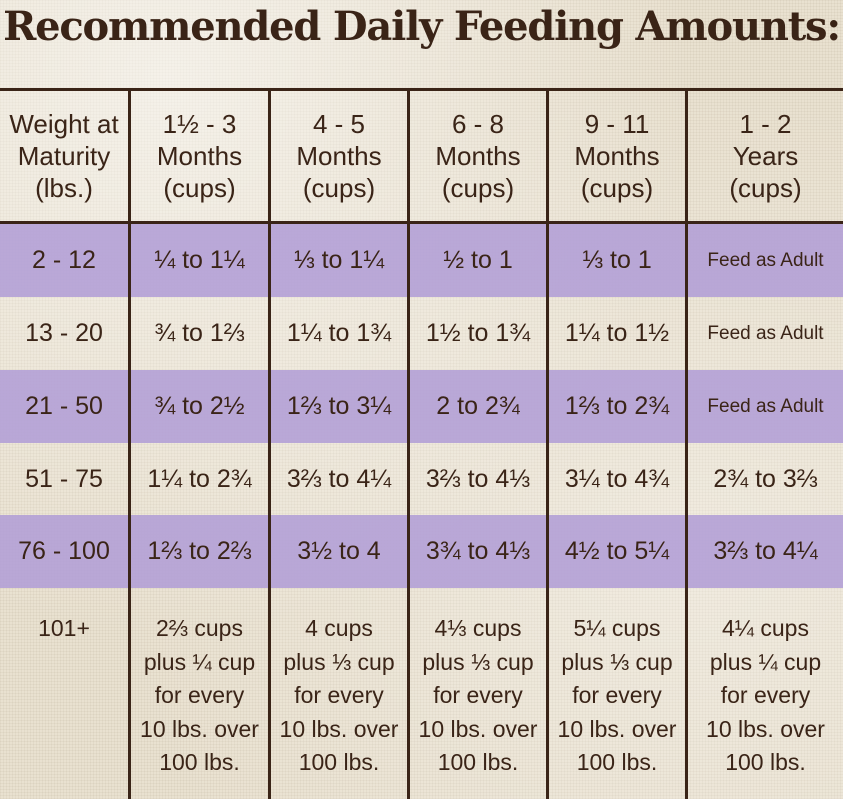 The image size is (843, 799). What do you see at coordinates (65, 333) in the screenshot?
I see `weight-cell: 13 - 20` at bounding box center [65, 333].